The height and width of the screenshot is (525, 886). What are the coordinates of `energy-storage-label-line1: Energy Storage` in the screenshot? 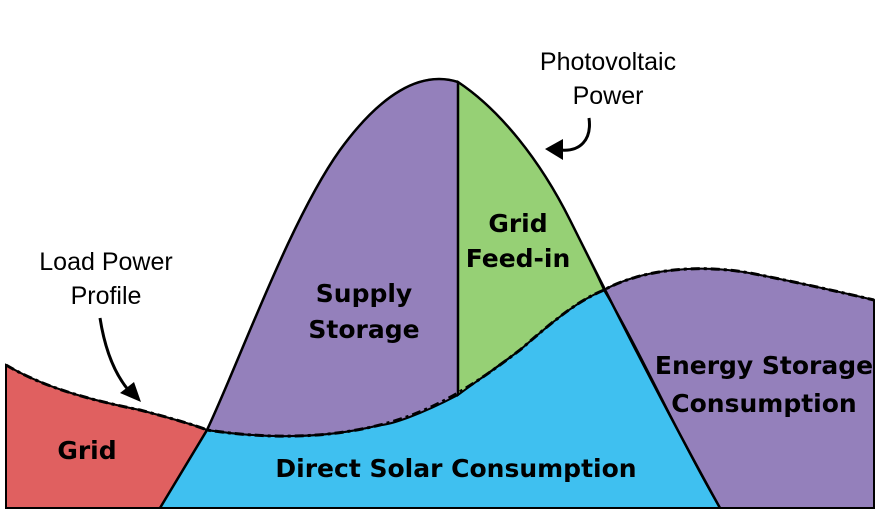 It's located at (764, 365).